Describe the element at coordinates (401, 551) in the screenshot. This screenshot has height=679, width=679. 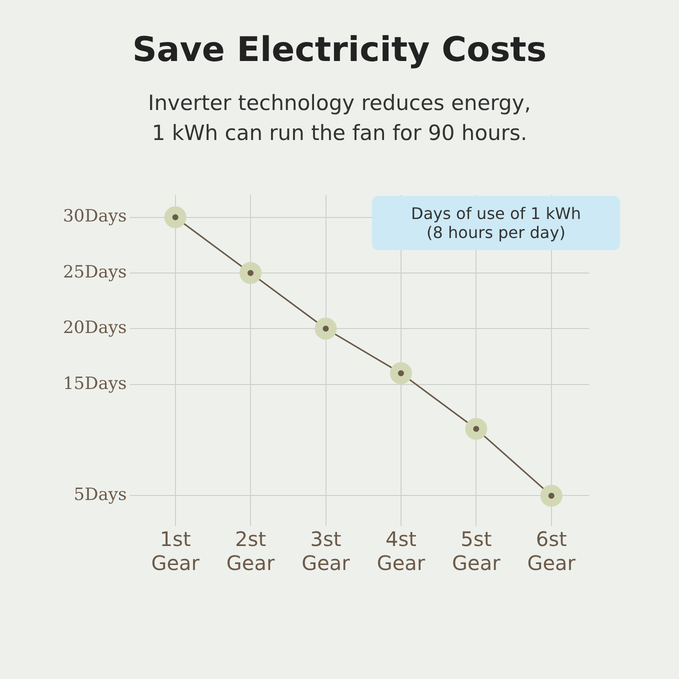
I see `x-tick-label: 4st Gear` at that location.